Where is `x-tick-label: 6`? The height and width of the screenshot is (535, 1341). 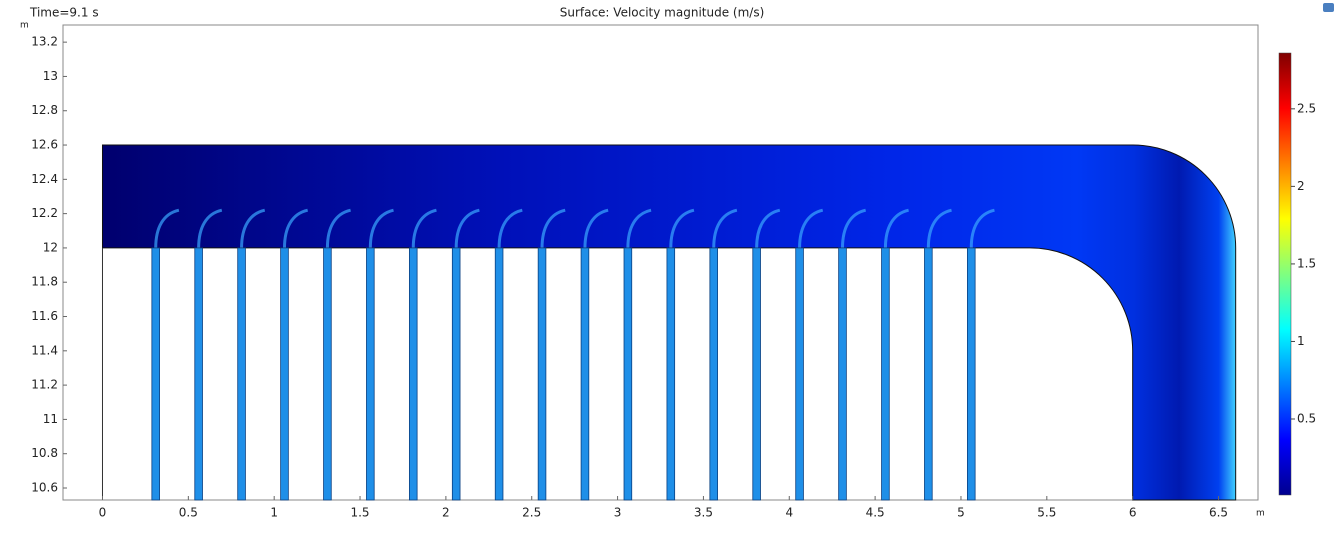 x-tick-label: 6 is located at coordinates (1133, 513).